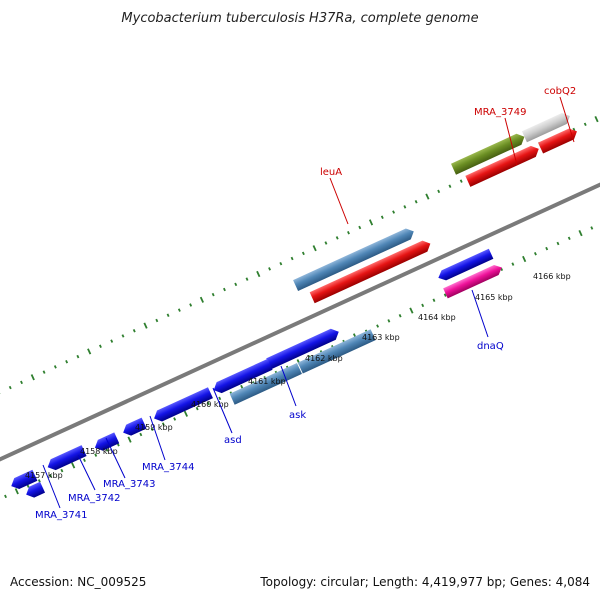  What do you see at coordinates (106, 442) in the screenshot?
I see `gene-mra3742-feature` at bounding box center [106, 442].